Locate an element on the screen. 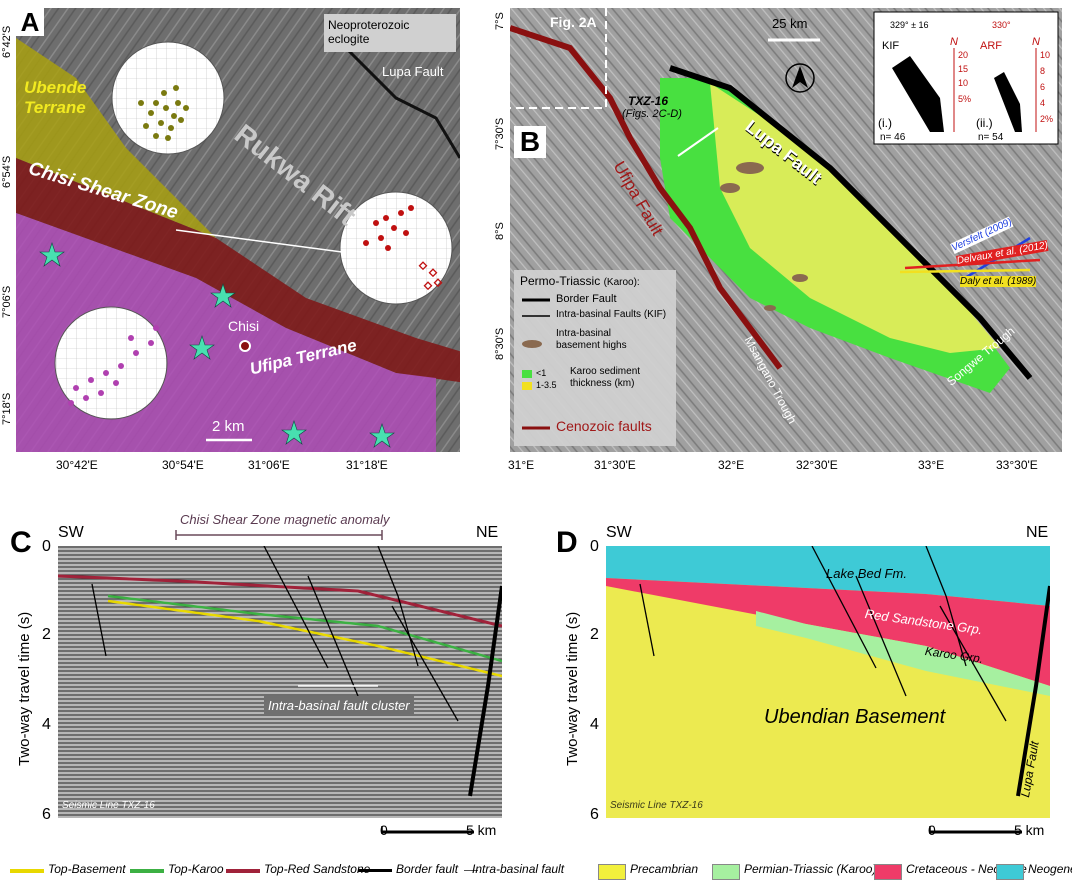 This screenshot has height=886, width=1072. fig2a-label: Fig. 2A is located at coordinates (573, 22).